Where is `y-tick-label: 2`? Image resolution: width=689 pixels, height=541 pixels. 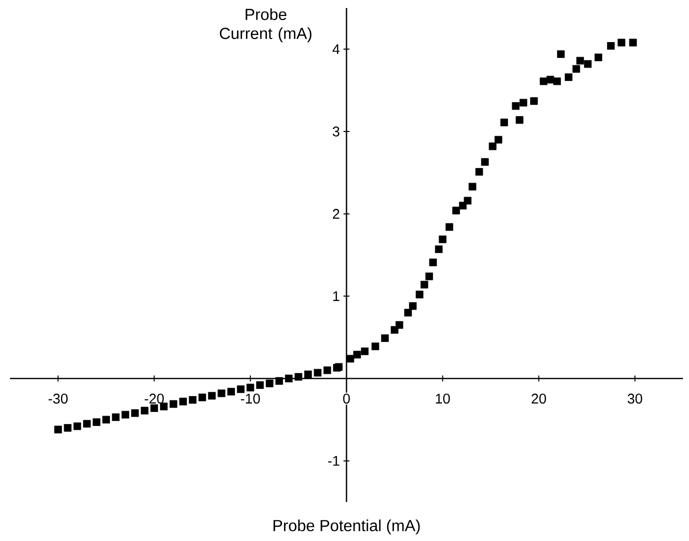 y-tick-label: 2 is located at coordinates (336, 213).